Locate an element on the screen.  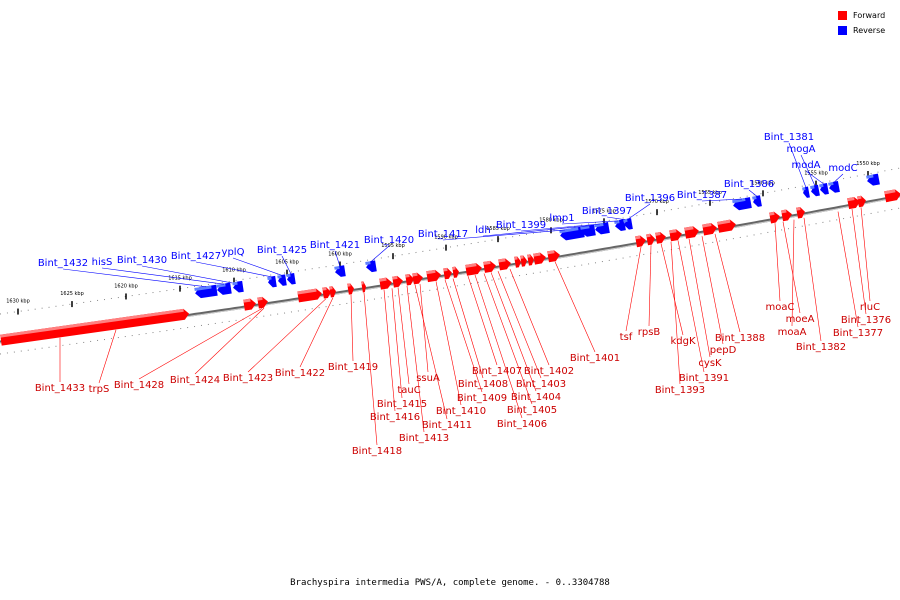
forward-gene-label: kdgK is located at coordinates (682, 341).